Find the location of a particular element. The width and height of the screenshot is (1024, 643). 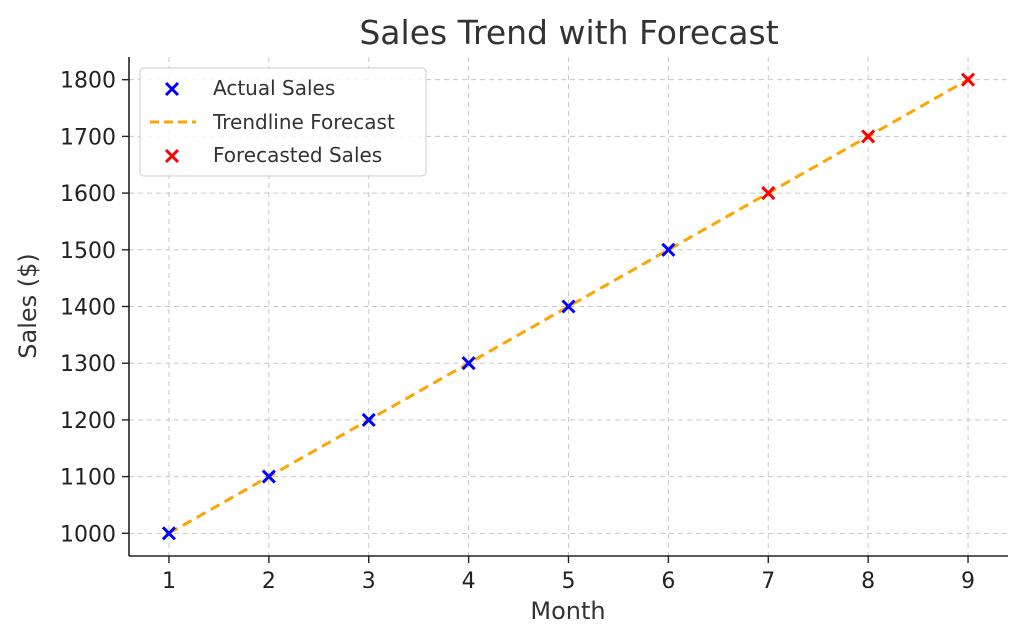

y-tick-label: 1500 is located at coordinates (88, 251).